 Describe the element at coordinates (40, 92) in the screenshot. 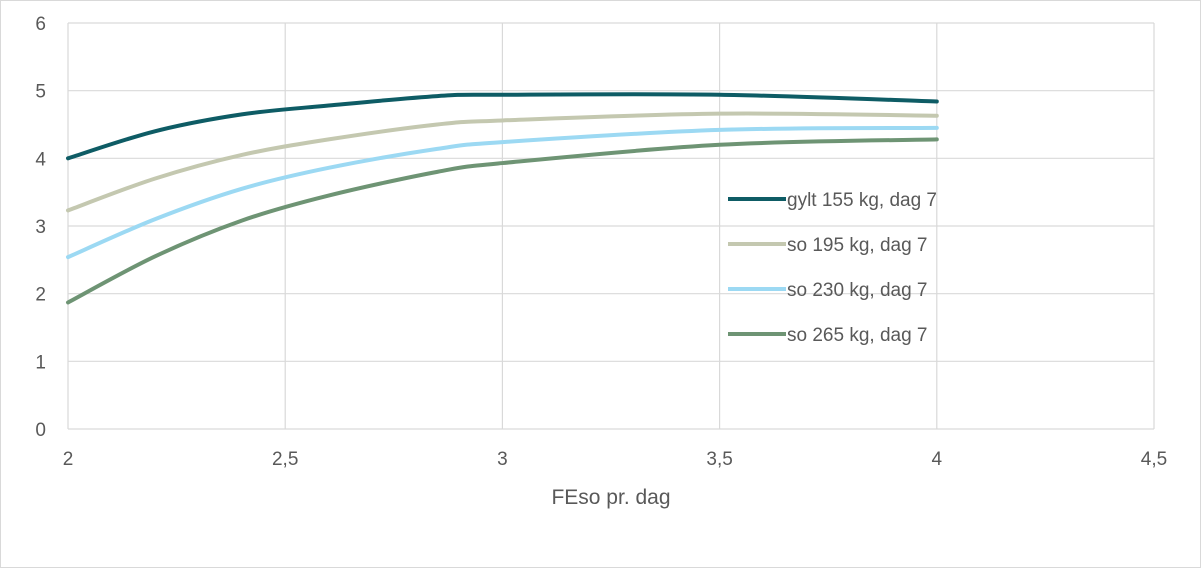

I see `y-tick-label: 5` at that location.